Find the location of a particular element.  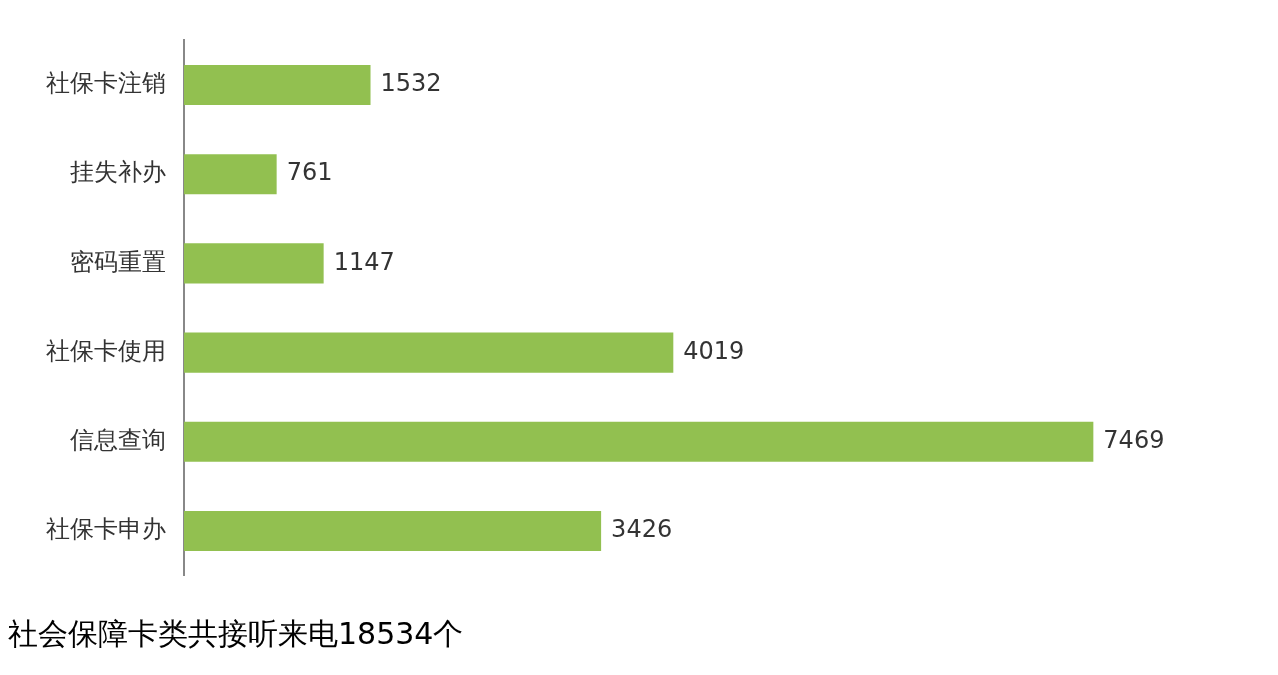

data-label: 7469 is located at coordinates (1134, 440).